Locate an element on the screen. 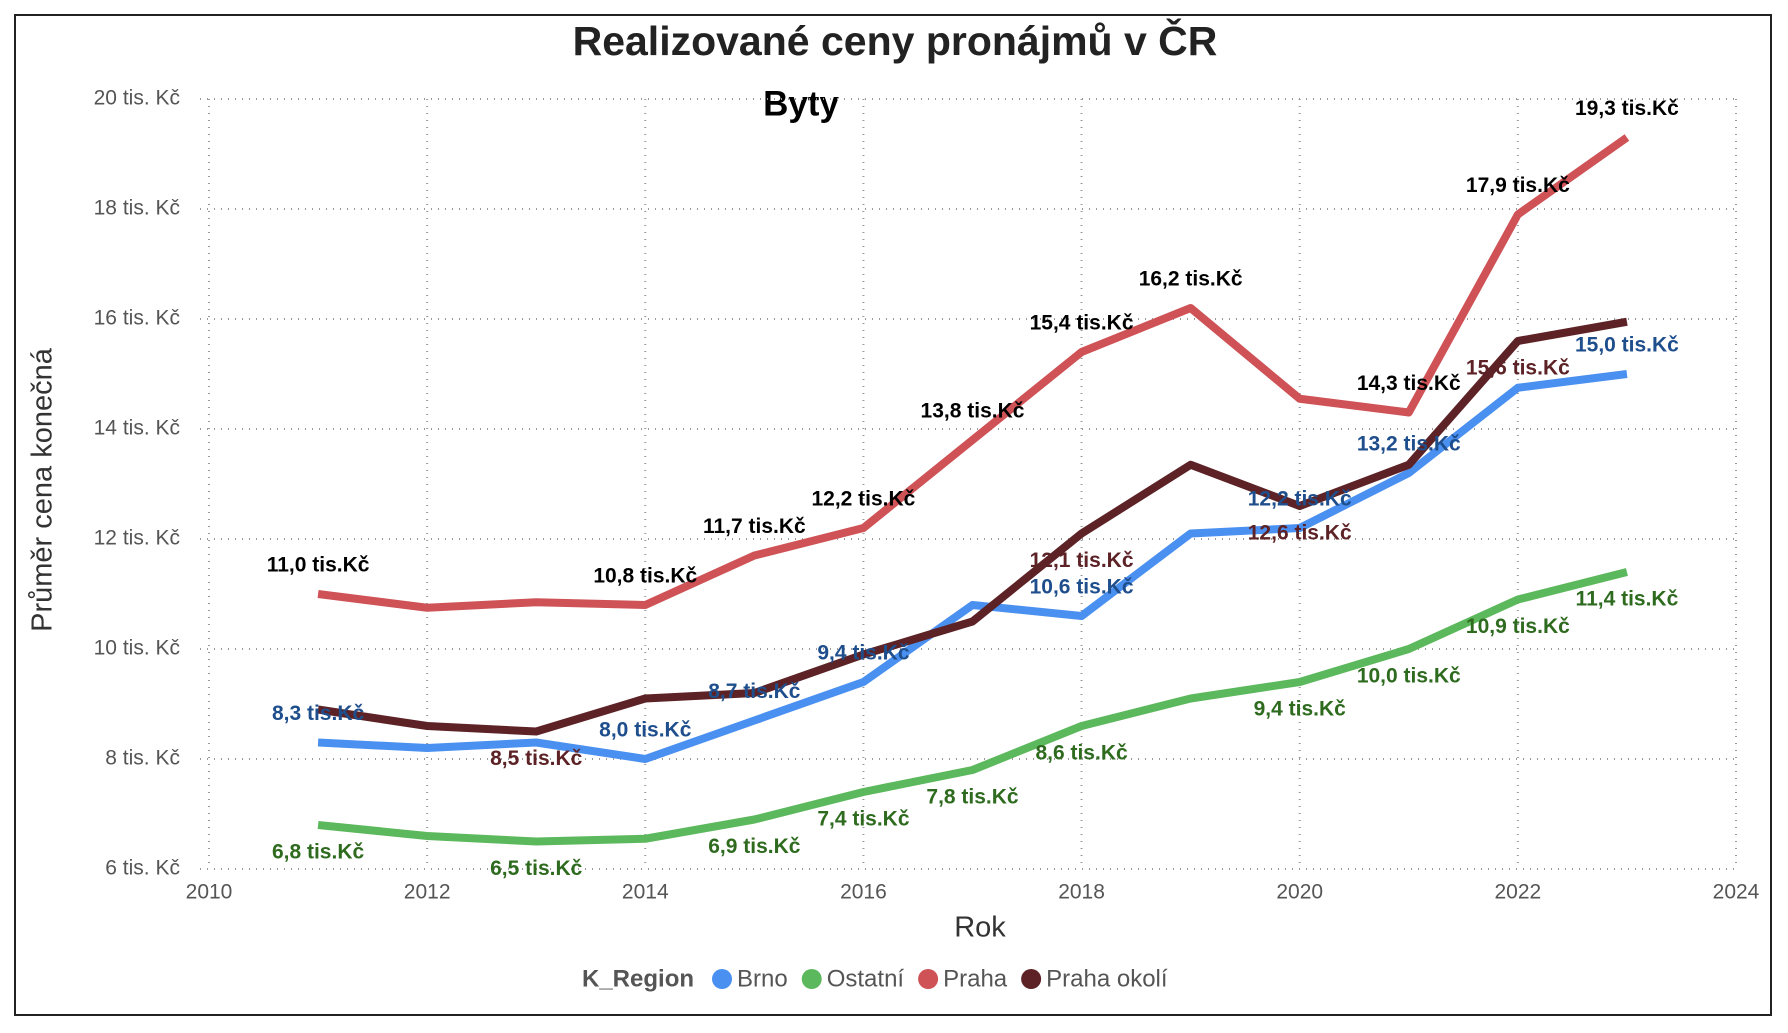  y-tick-label: 6 tis. Kč is located at coordinates (142, 868).